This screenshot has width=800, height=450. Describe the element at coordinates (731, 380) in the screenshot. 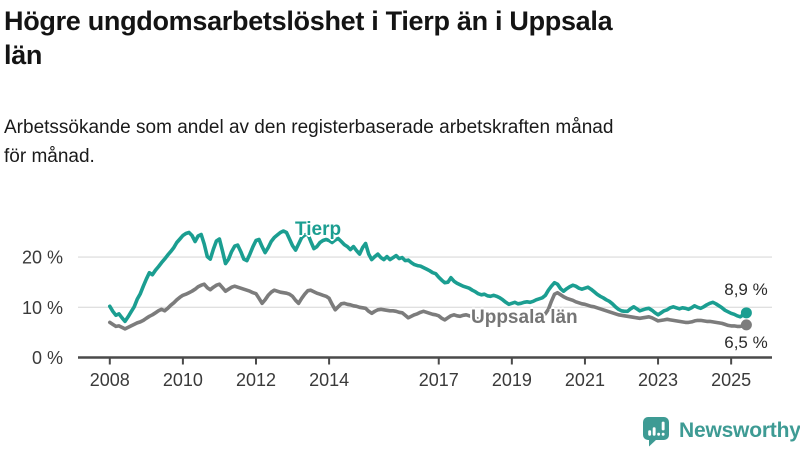

I see `x-tick-label: 2025` at that location.